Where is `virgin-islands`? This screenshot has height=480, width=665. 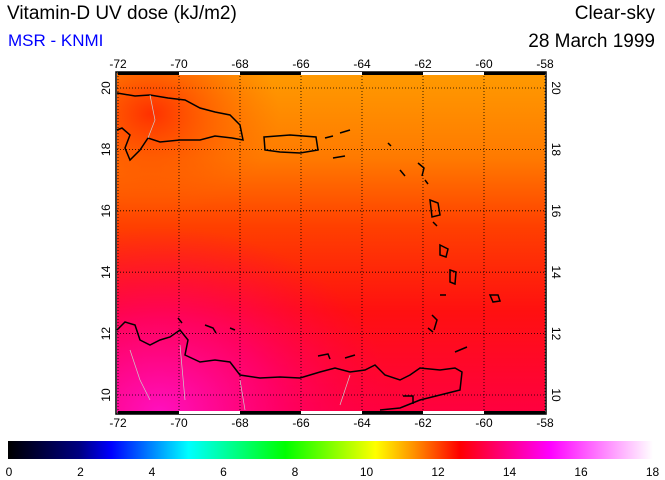
virgin-islands is located at coordinates (337, 144).